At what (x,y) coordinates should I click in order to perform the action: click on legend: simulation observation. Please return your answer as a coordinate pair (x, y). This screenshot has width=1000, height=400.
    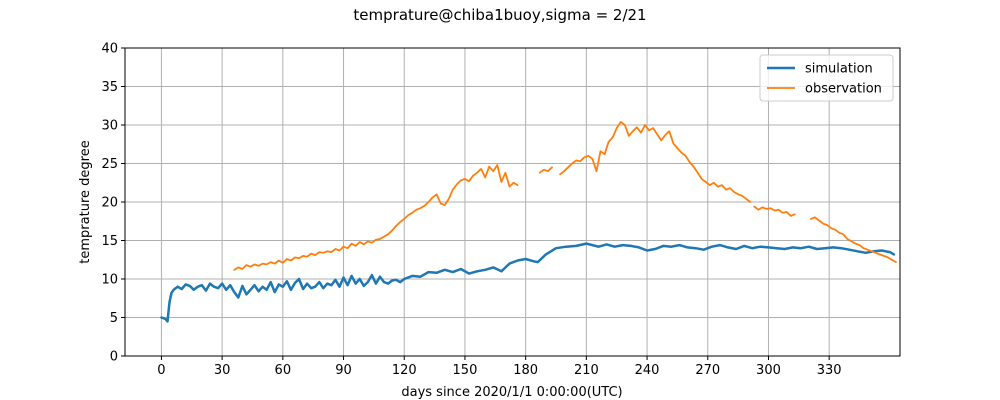
    Looking at the image, I should click on (826, 78).